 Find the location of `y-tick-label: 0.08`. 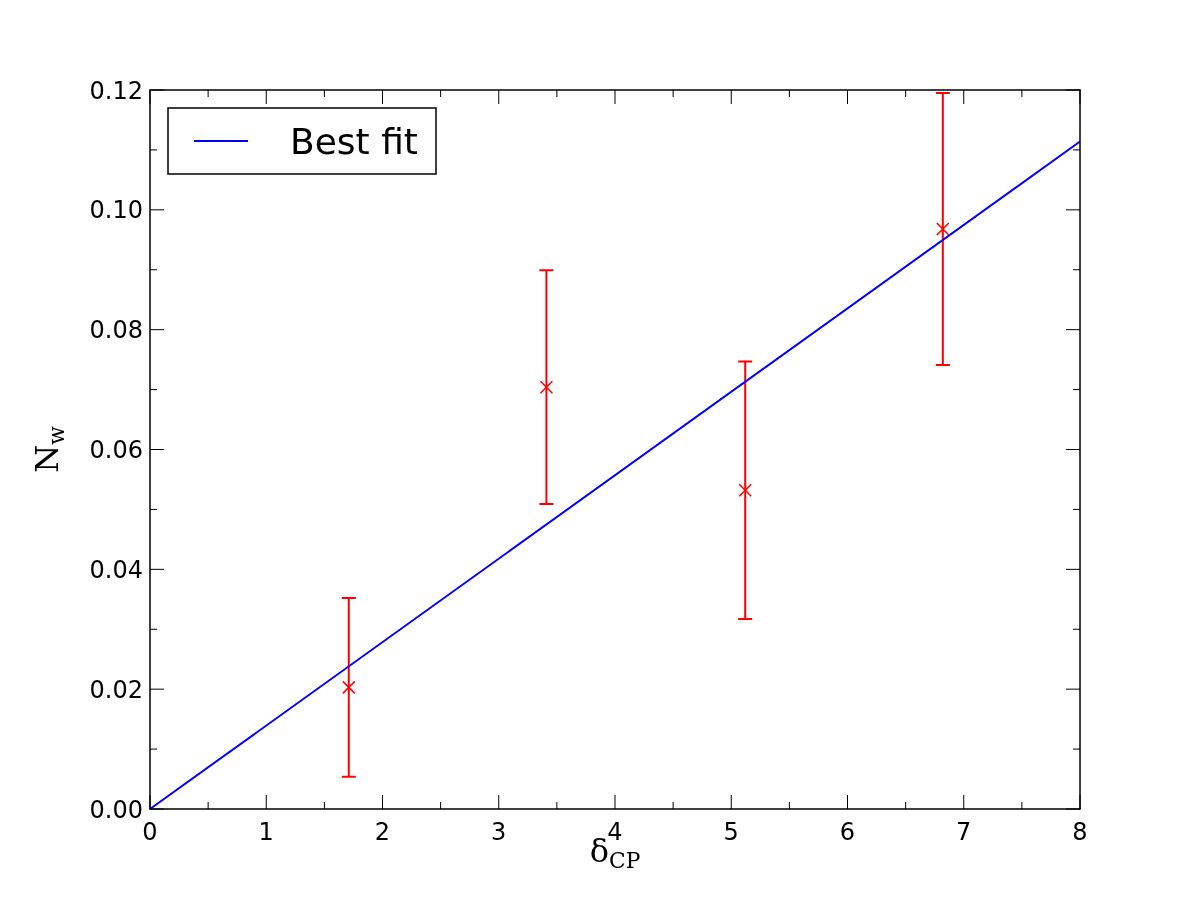

y-tick-label: 0.08 is located at coordinates (116, 330).